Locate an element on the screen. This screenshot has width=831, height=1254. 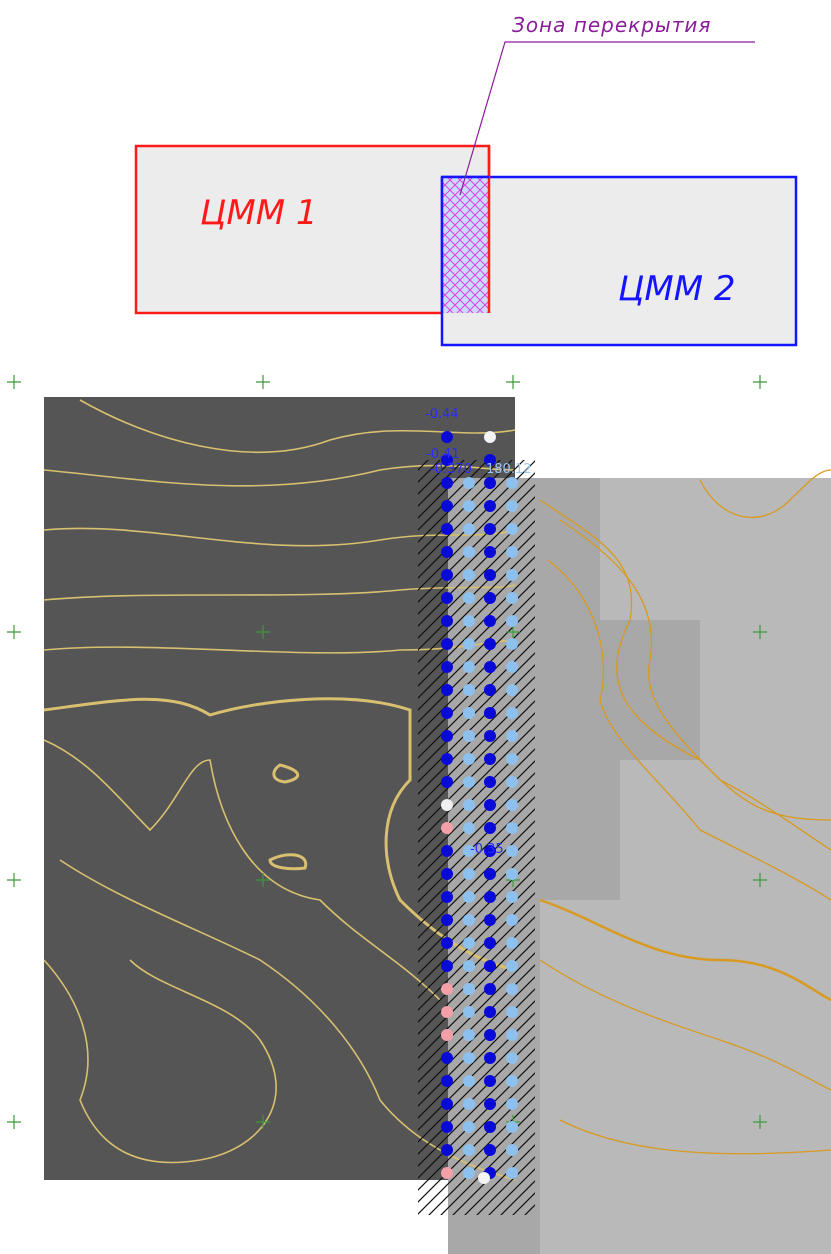
map-label: -0.35 is located at coordinates (487, 849).